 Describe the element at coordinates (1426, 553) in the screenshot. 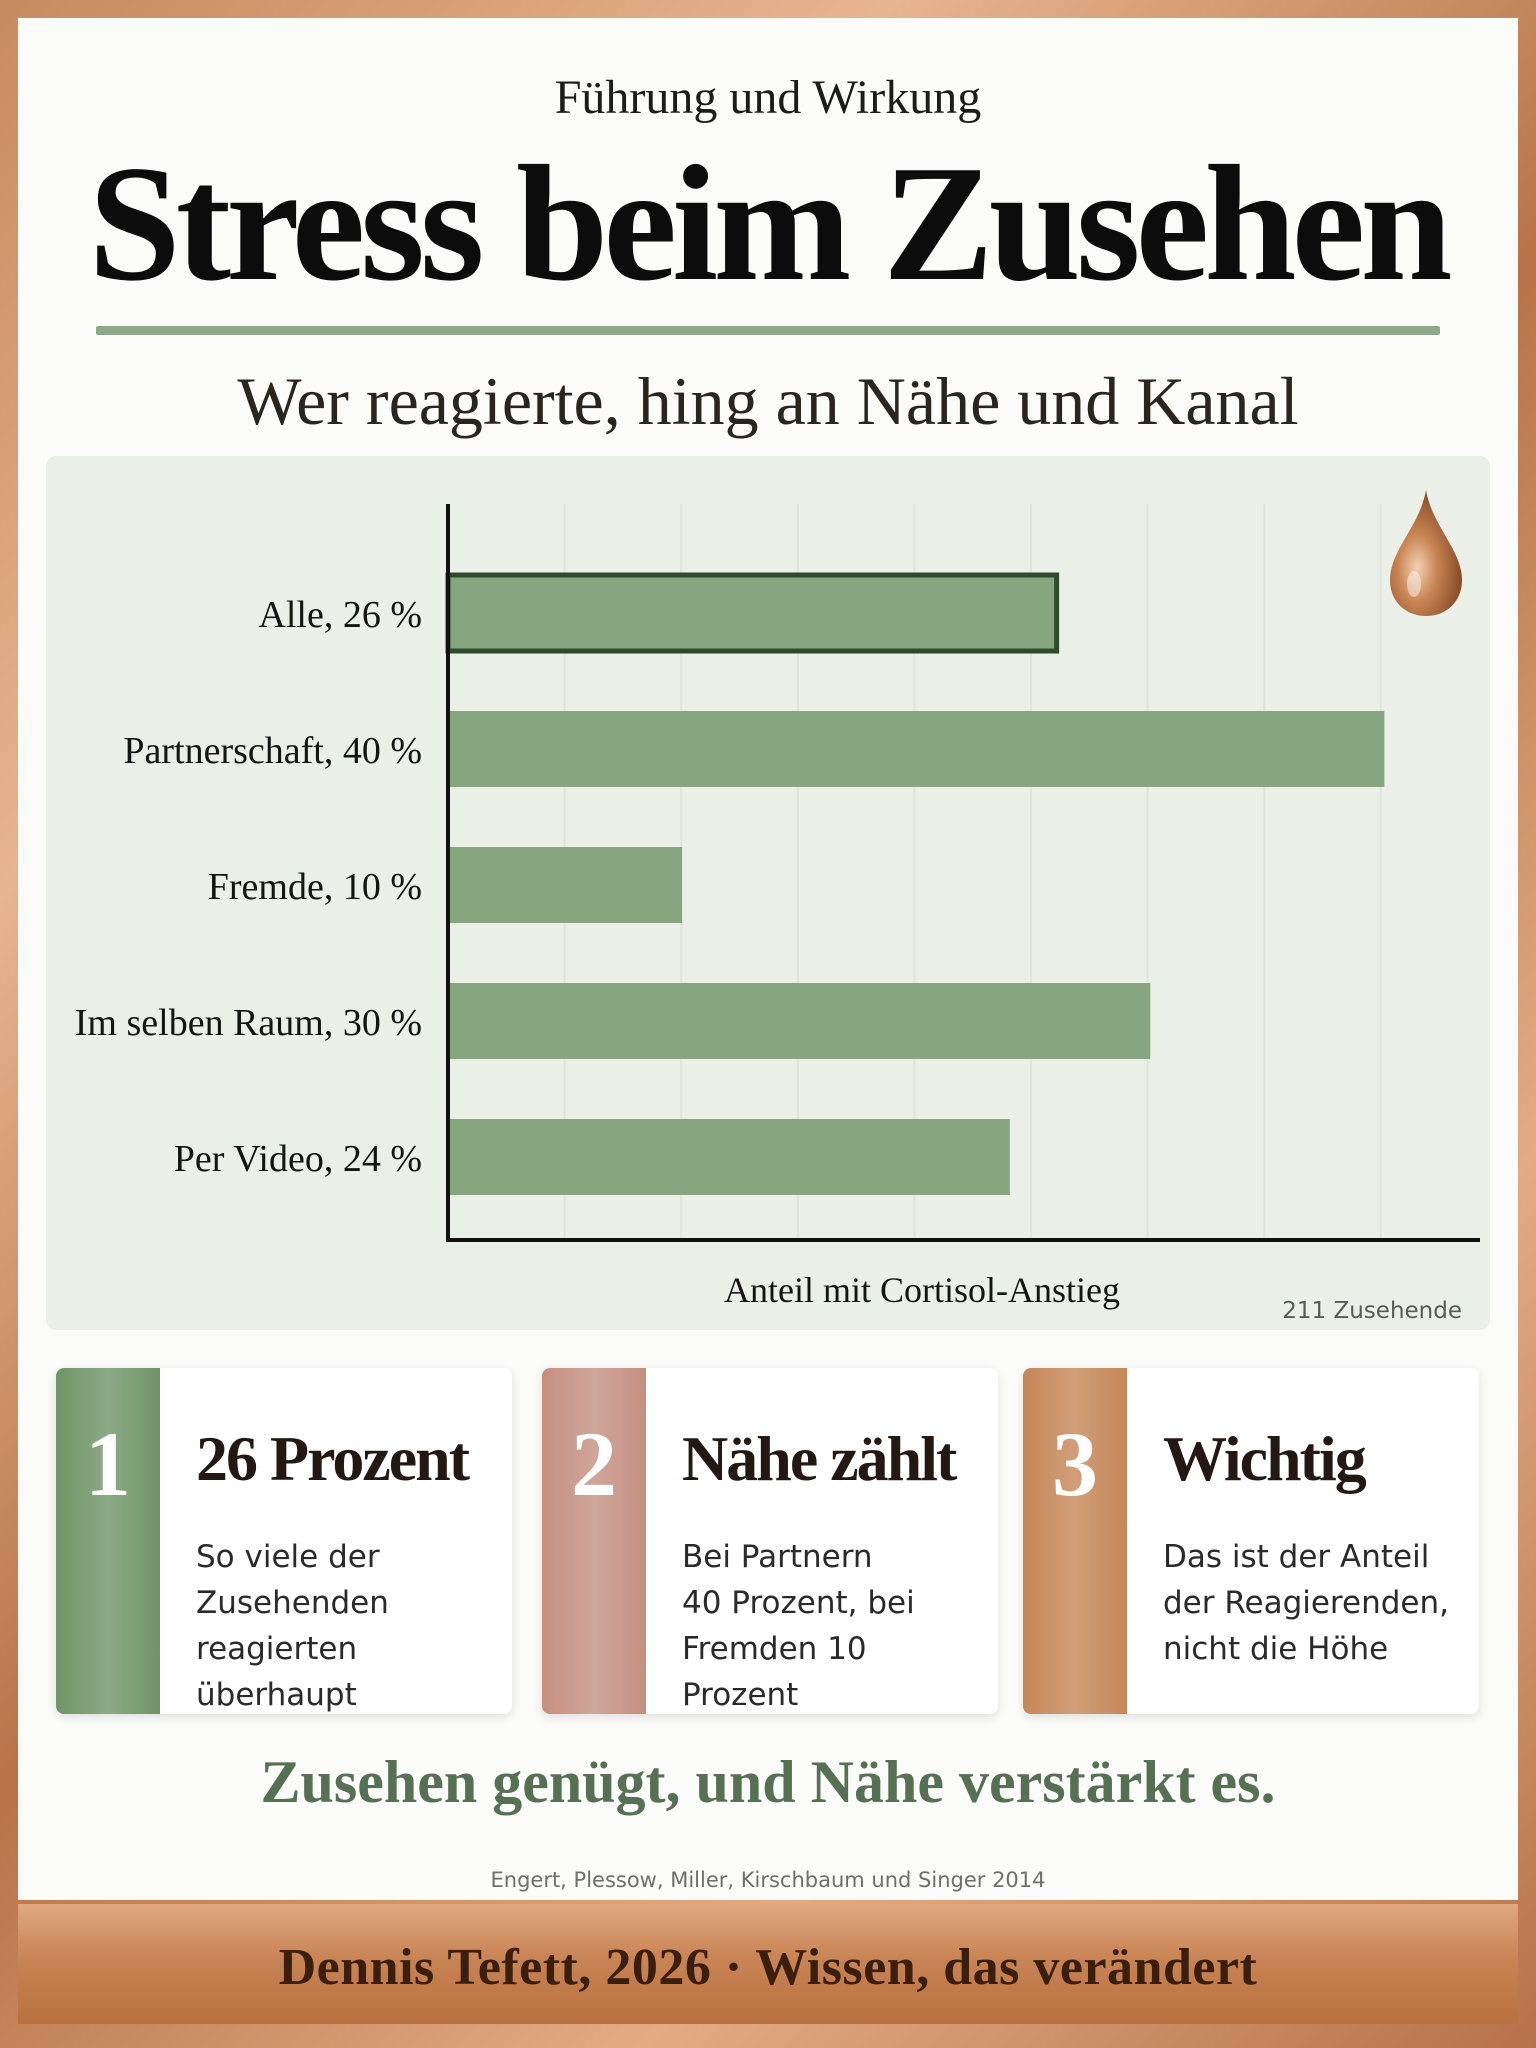

I see `drop-icon` at that location.